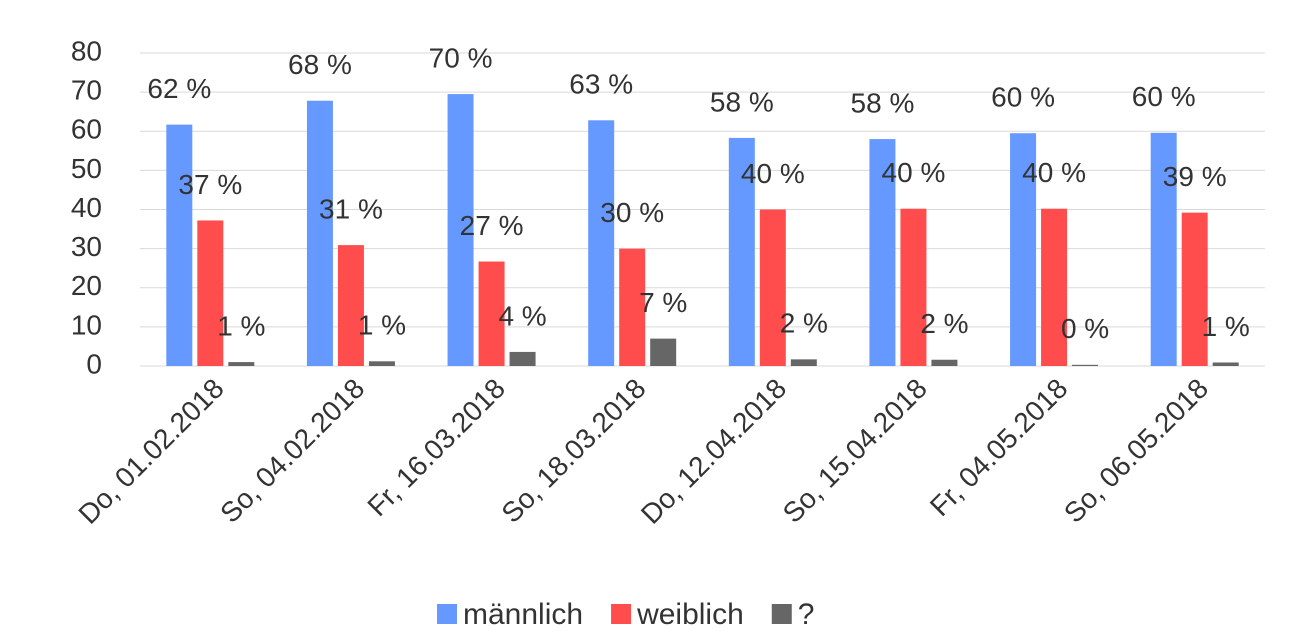 The height and width of the screenshot is (631, 1295). Describe the element at coordinates (436, 448) in the screenshot. I see `x-tick-label: Fr, 16.03.2018` at that location.